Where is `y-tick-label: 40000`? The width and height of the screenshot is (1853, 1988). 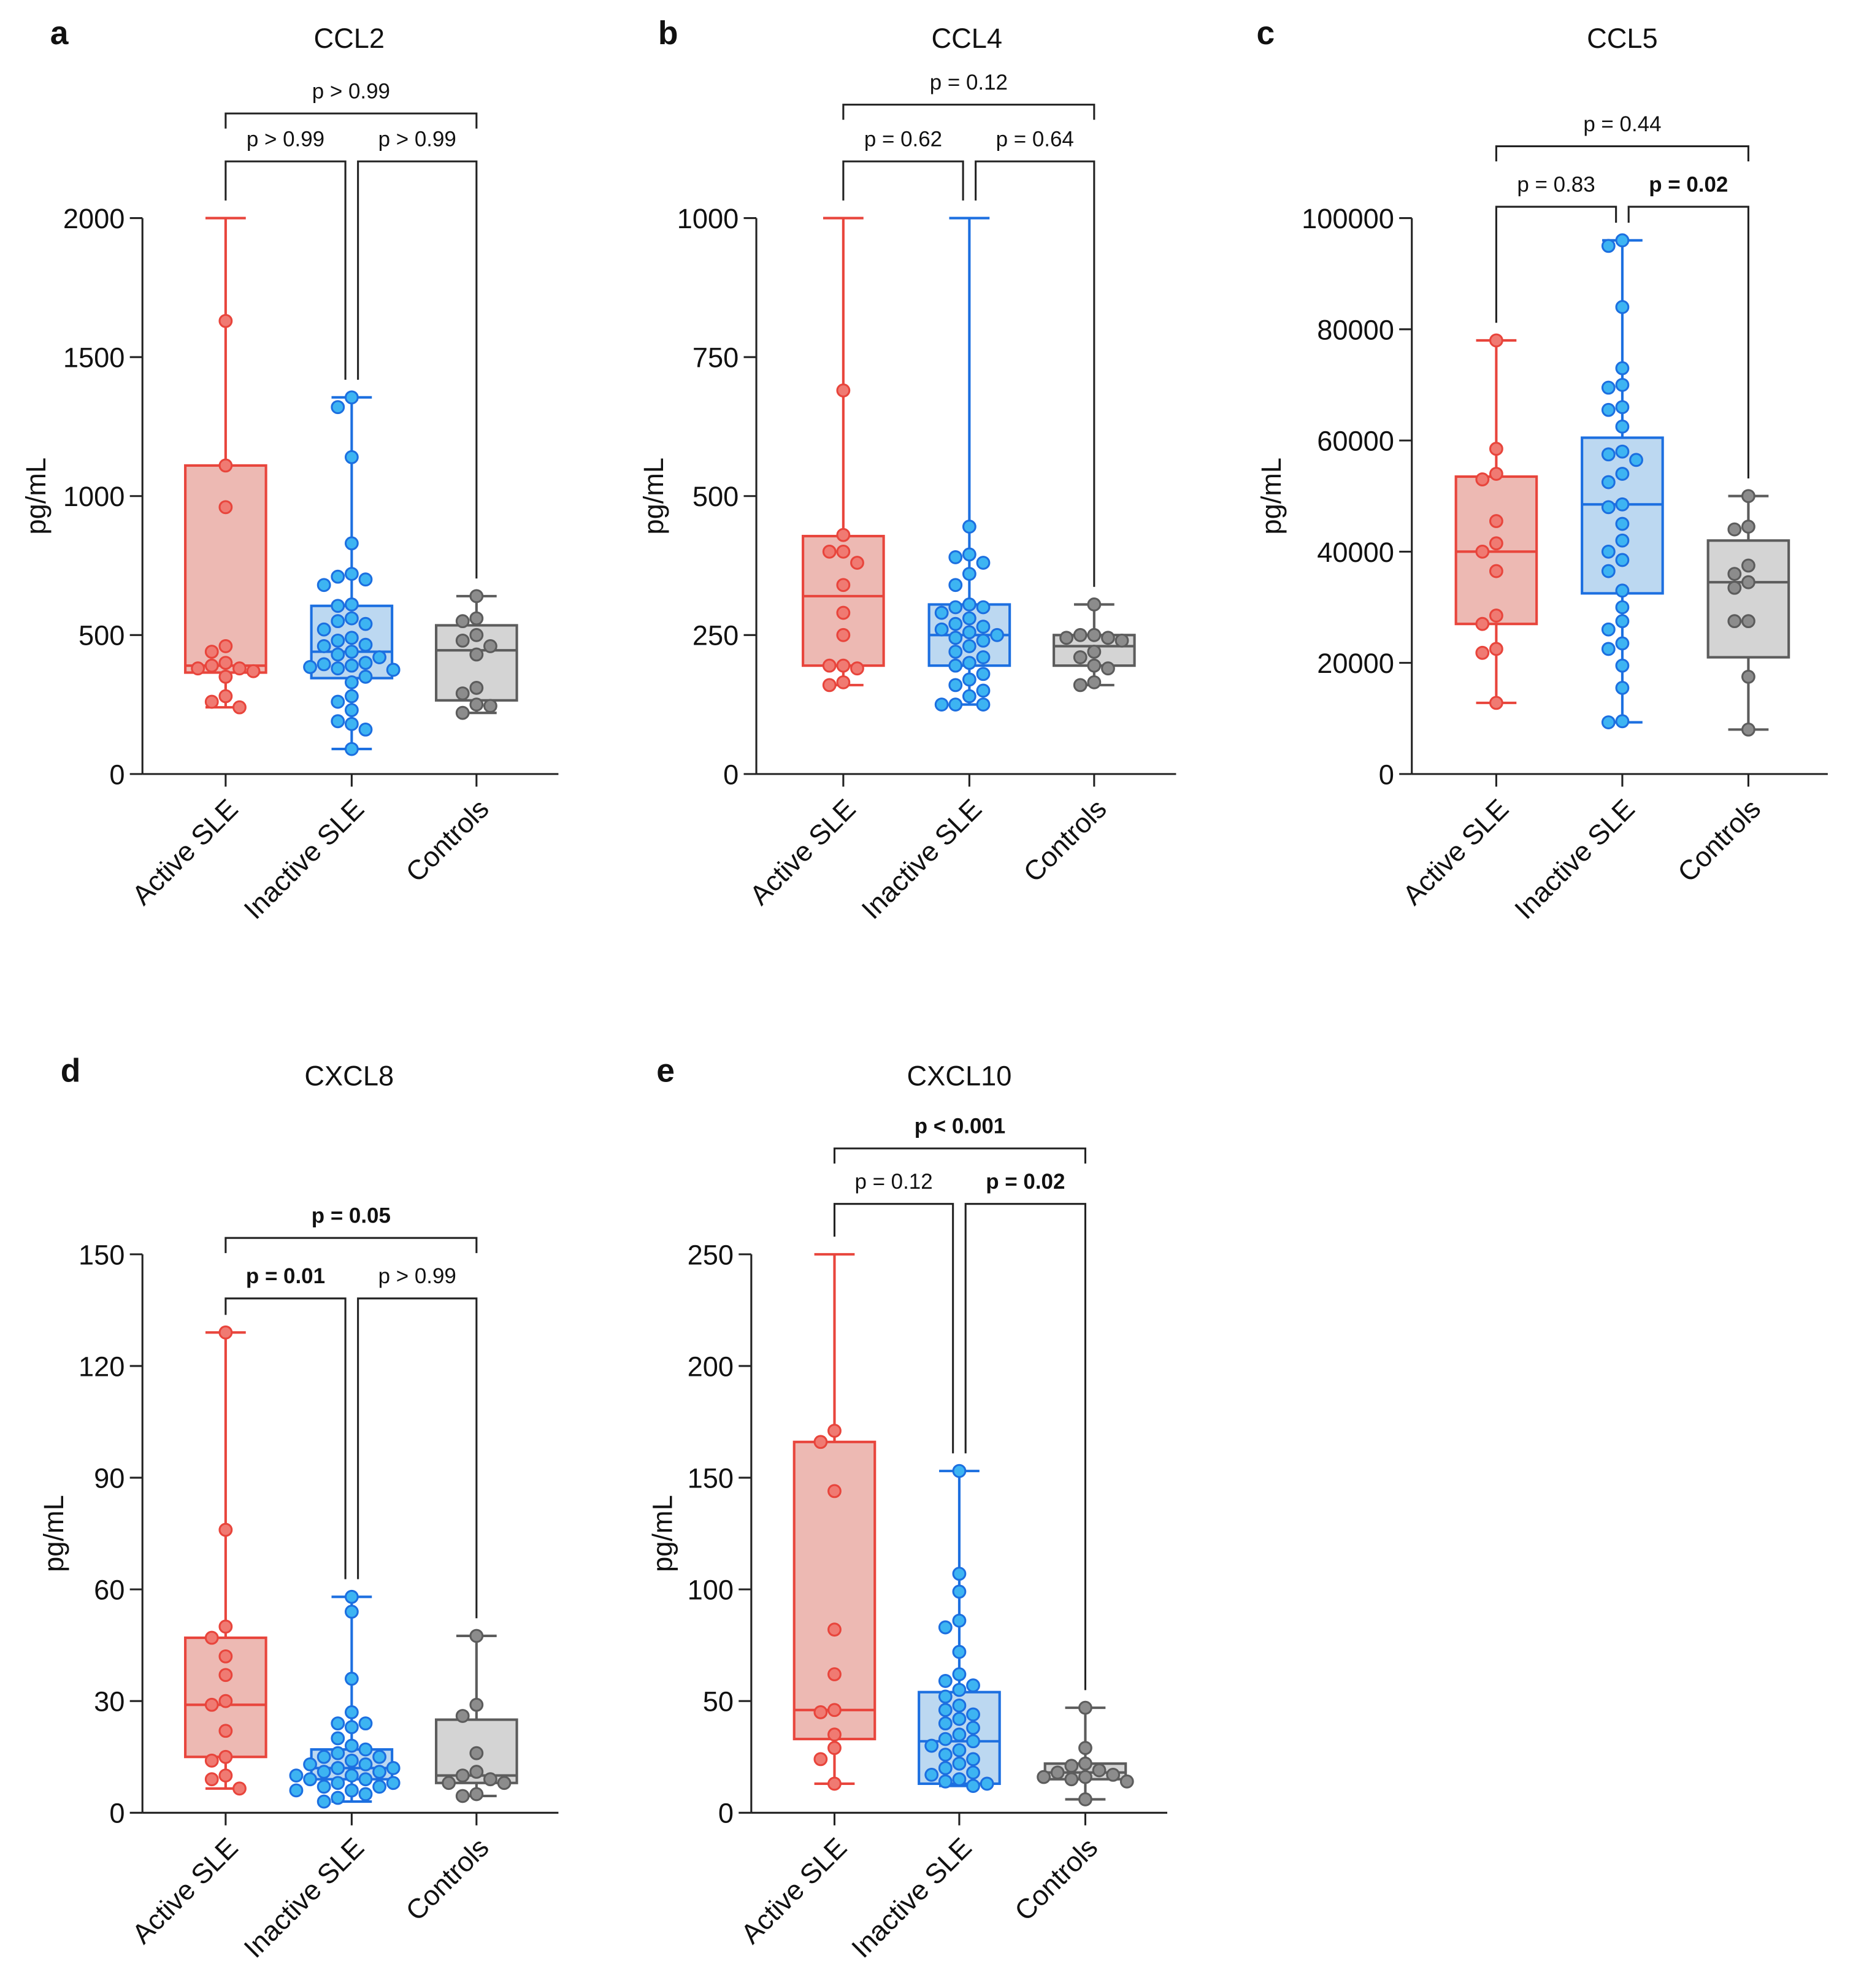
y-tick-label: 40000 is located at coordinates (1356, 552).